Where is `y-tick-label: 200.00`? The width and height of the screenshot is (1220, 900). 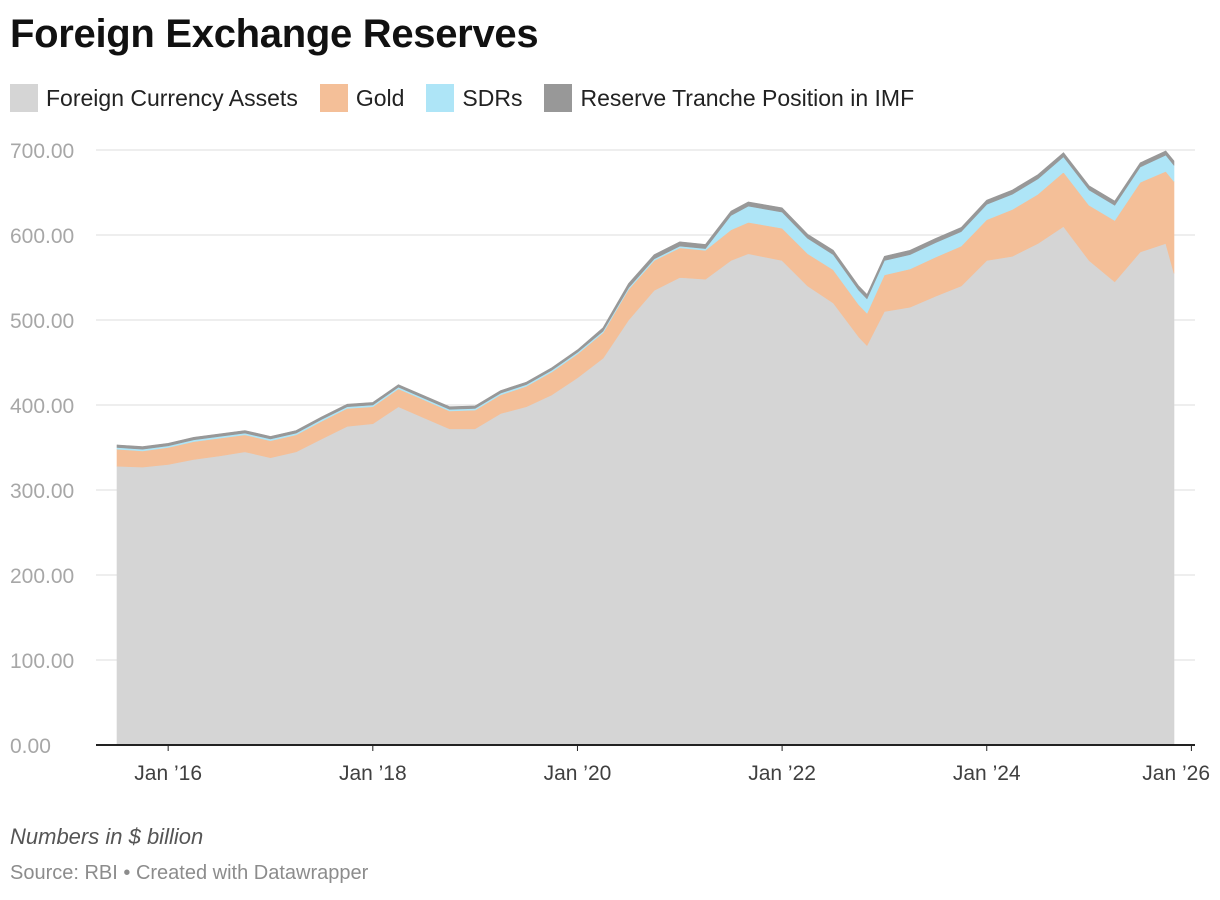
y-tick-label: 200.00 is located at coordinates (42, 576).